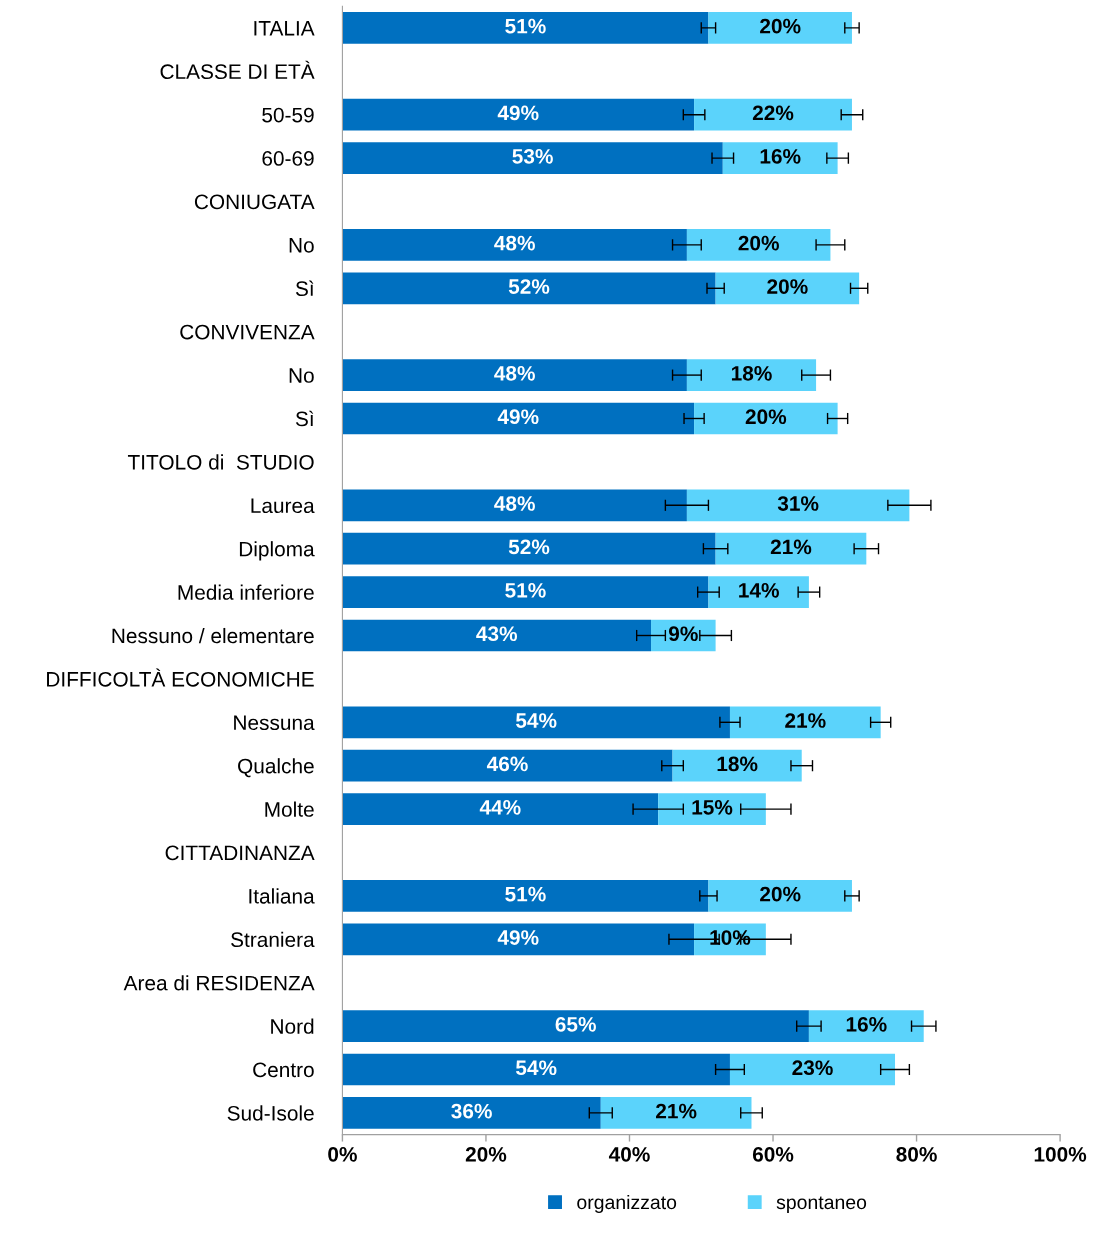 This screenshot has width=1094, height=1240. What do you see at coordinates (1060, 1154) in the screenshot?
I see `x-tick-label: 100%` at bounding box center [1060, 1154].